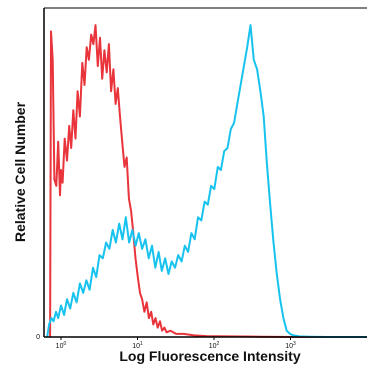  I want to click on x-tick-label: 10¹, so click(137, 345).